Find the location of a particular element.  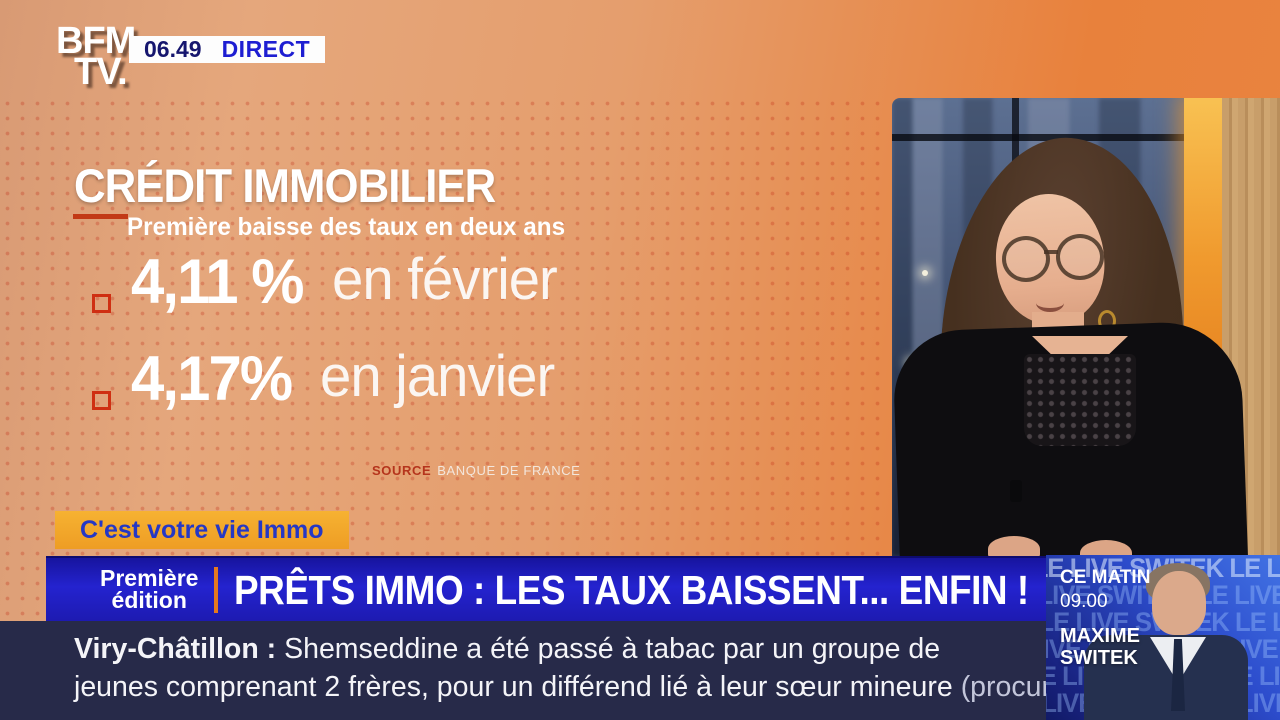

banner-divider is located at coordinates (216, 590).